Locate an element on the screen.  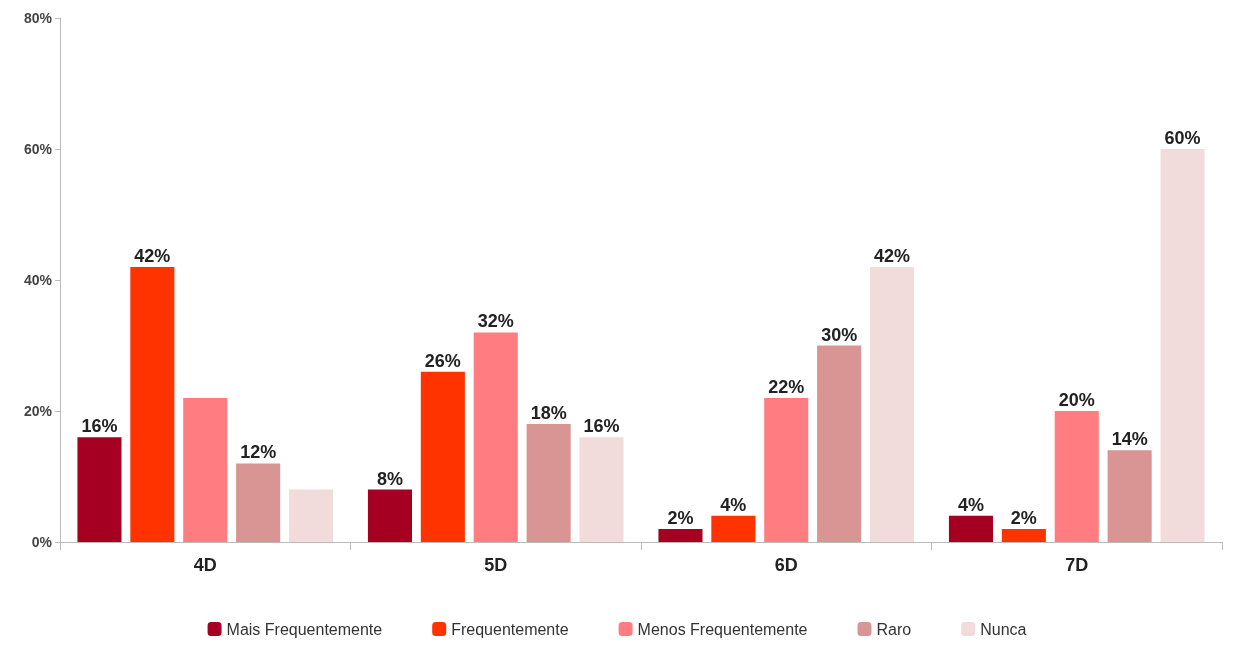
legend-label: Nunca is located at coordinates (1003, 629).